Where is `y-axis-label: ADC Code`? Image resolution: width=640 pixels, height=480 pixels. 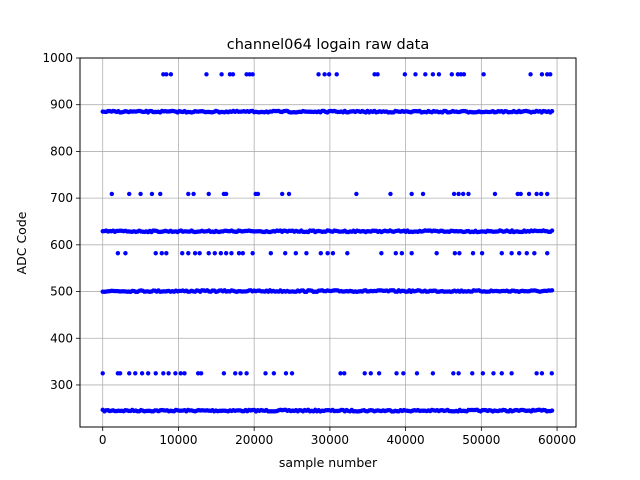 y-axis-label: ADC Code is located at coordinates (21, 242).